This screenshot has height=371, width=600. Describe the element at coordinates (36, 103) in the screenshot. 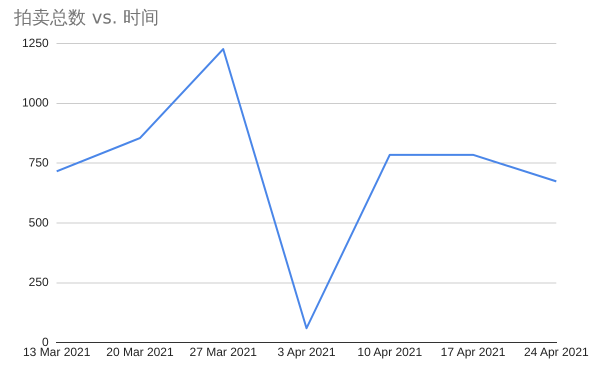

I see `y-tick-label: 1000` at that location.